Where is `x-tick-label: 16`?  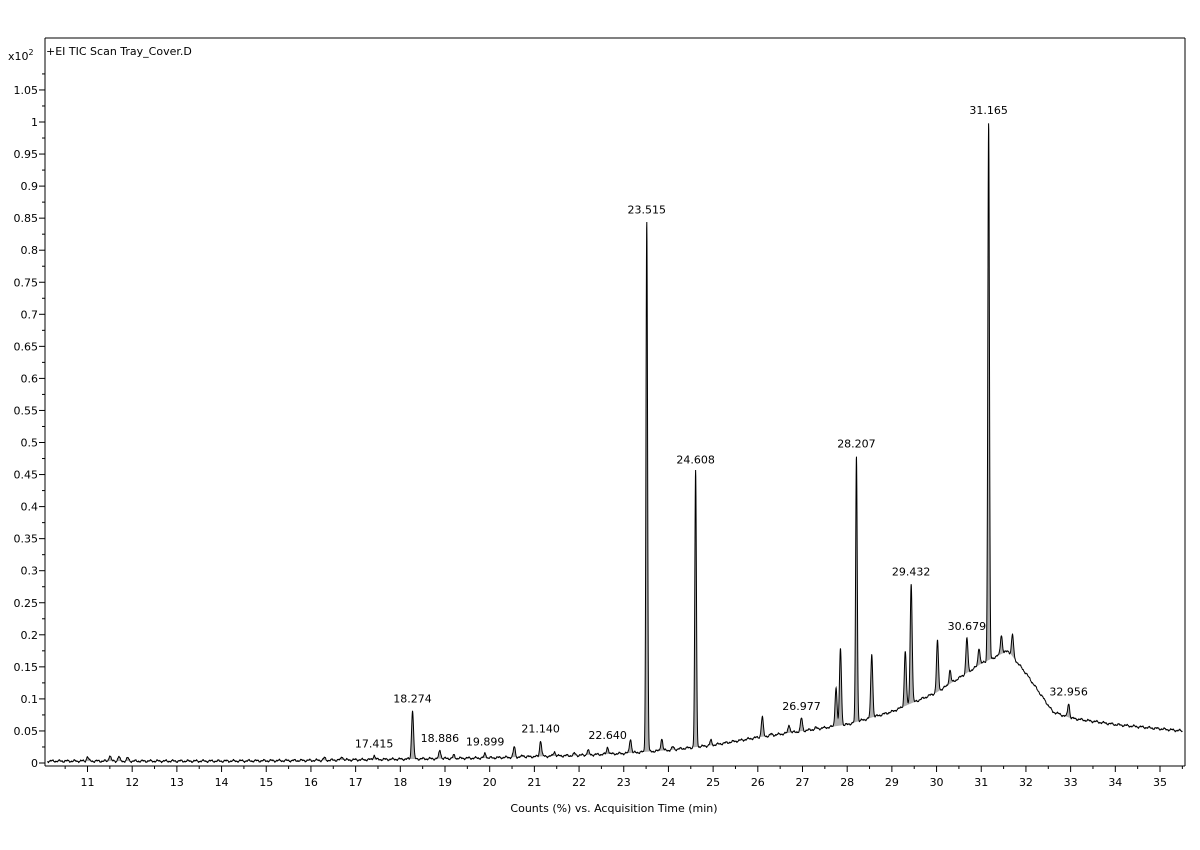
x-tick-label: 16 is located at coordinates (311, 782).